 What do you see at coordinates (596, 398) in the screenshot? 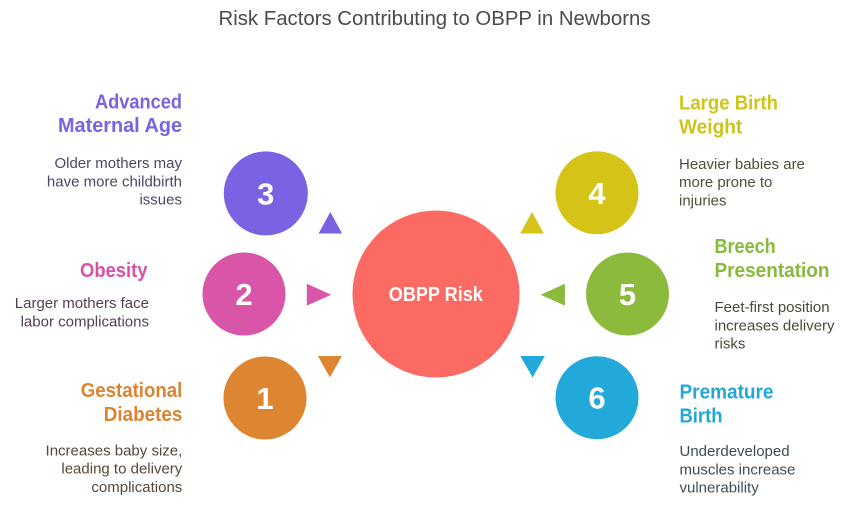
I see `svg-text: 6` at bounding box center [596, 398].